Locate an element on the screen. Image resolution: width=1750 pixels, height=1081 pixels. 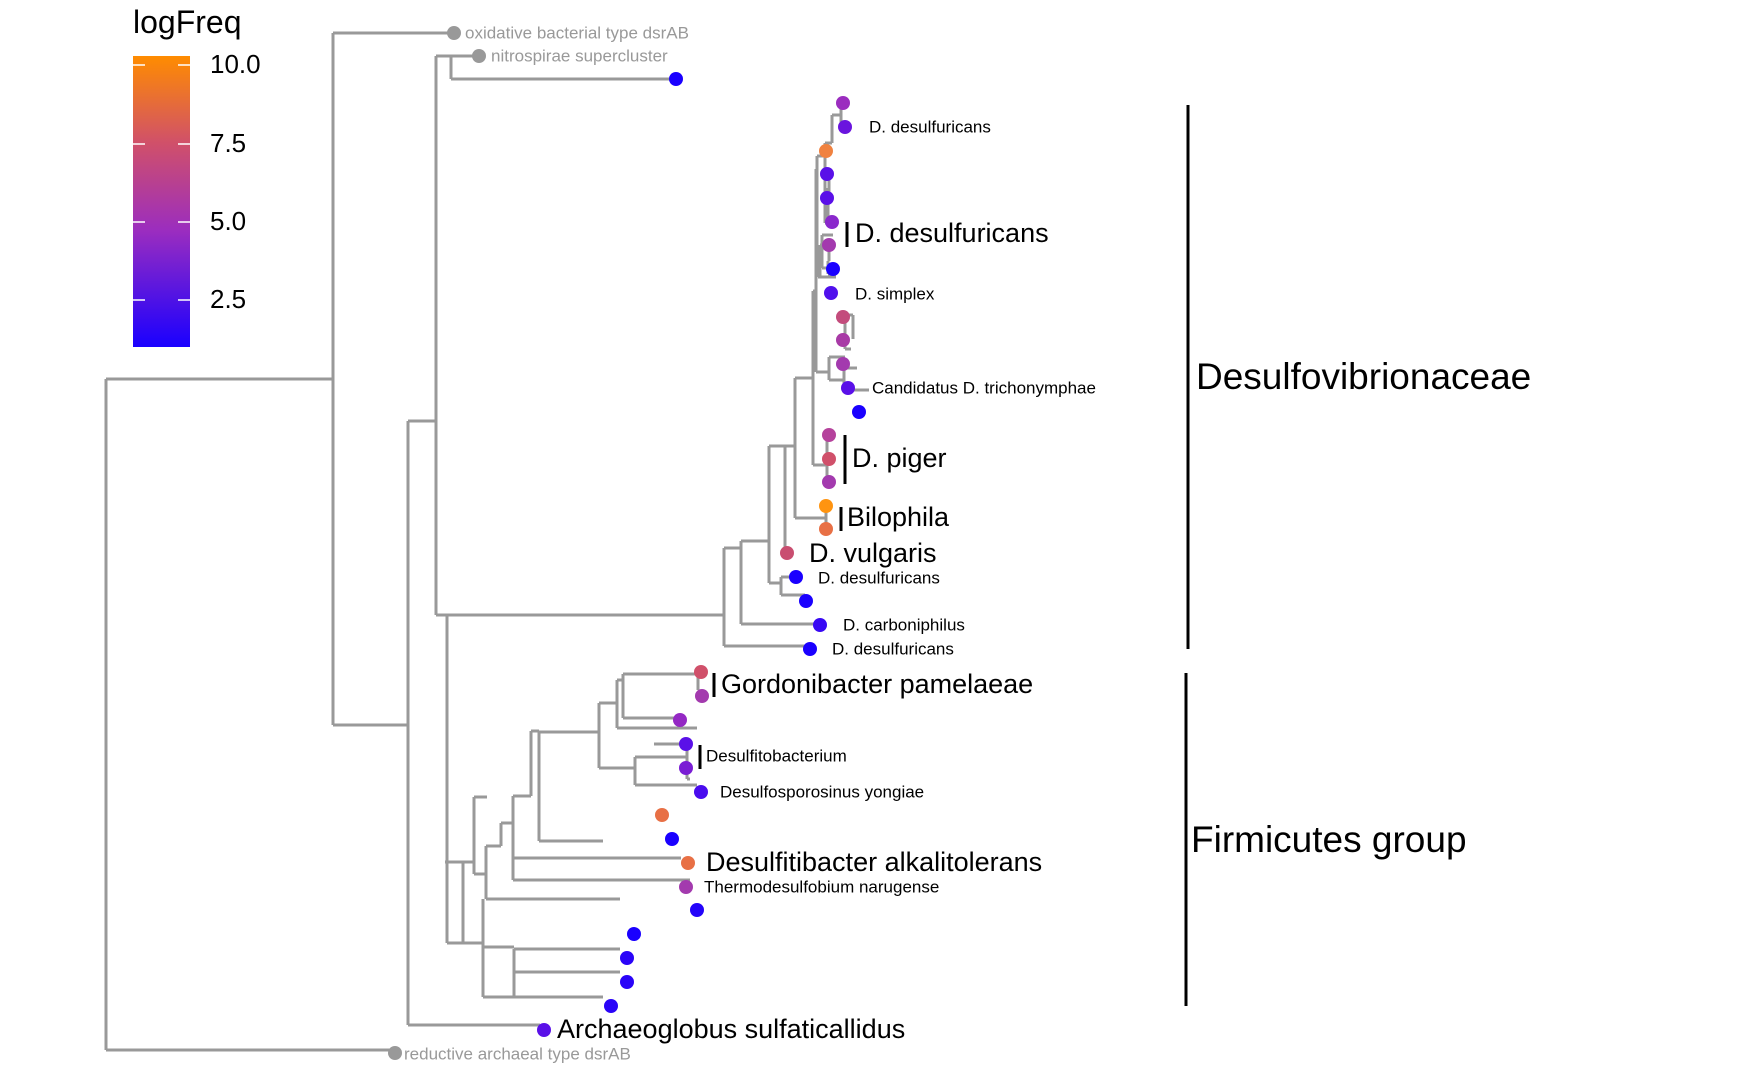
desulfitibacter-label: Desulfitibacter alkalitolerans is located at coordinates (874, 862).